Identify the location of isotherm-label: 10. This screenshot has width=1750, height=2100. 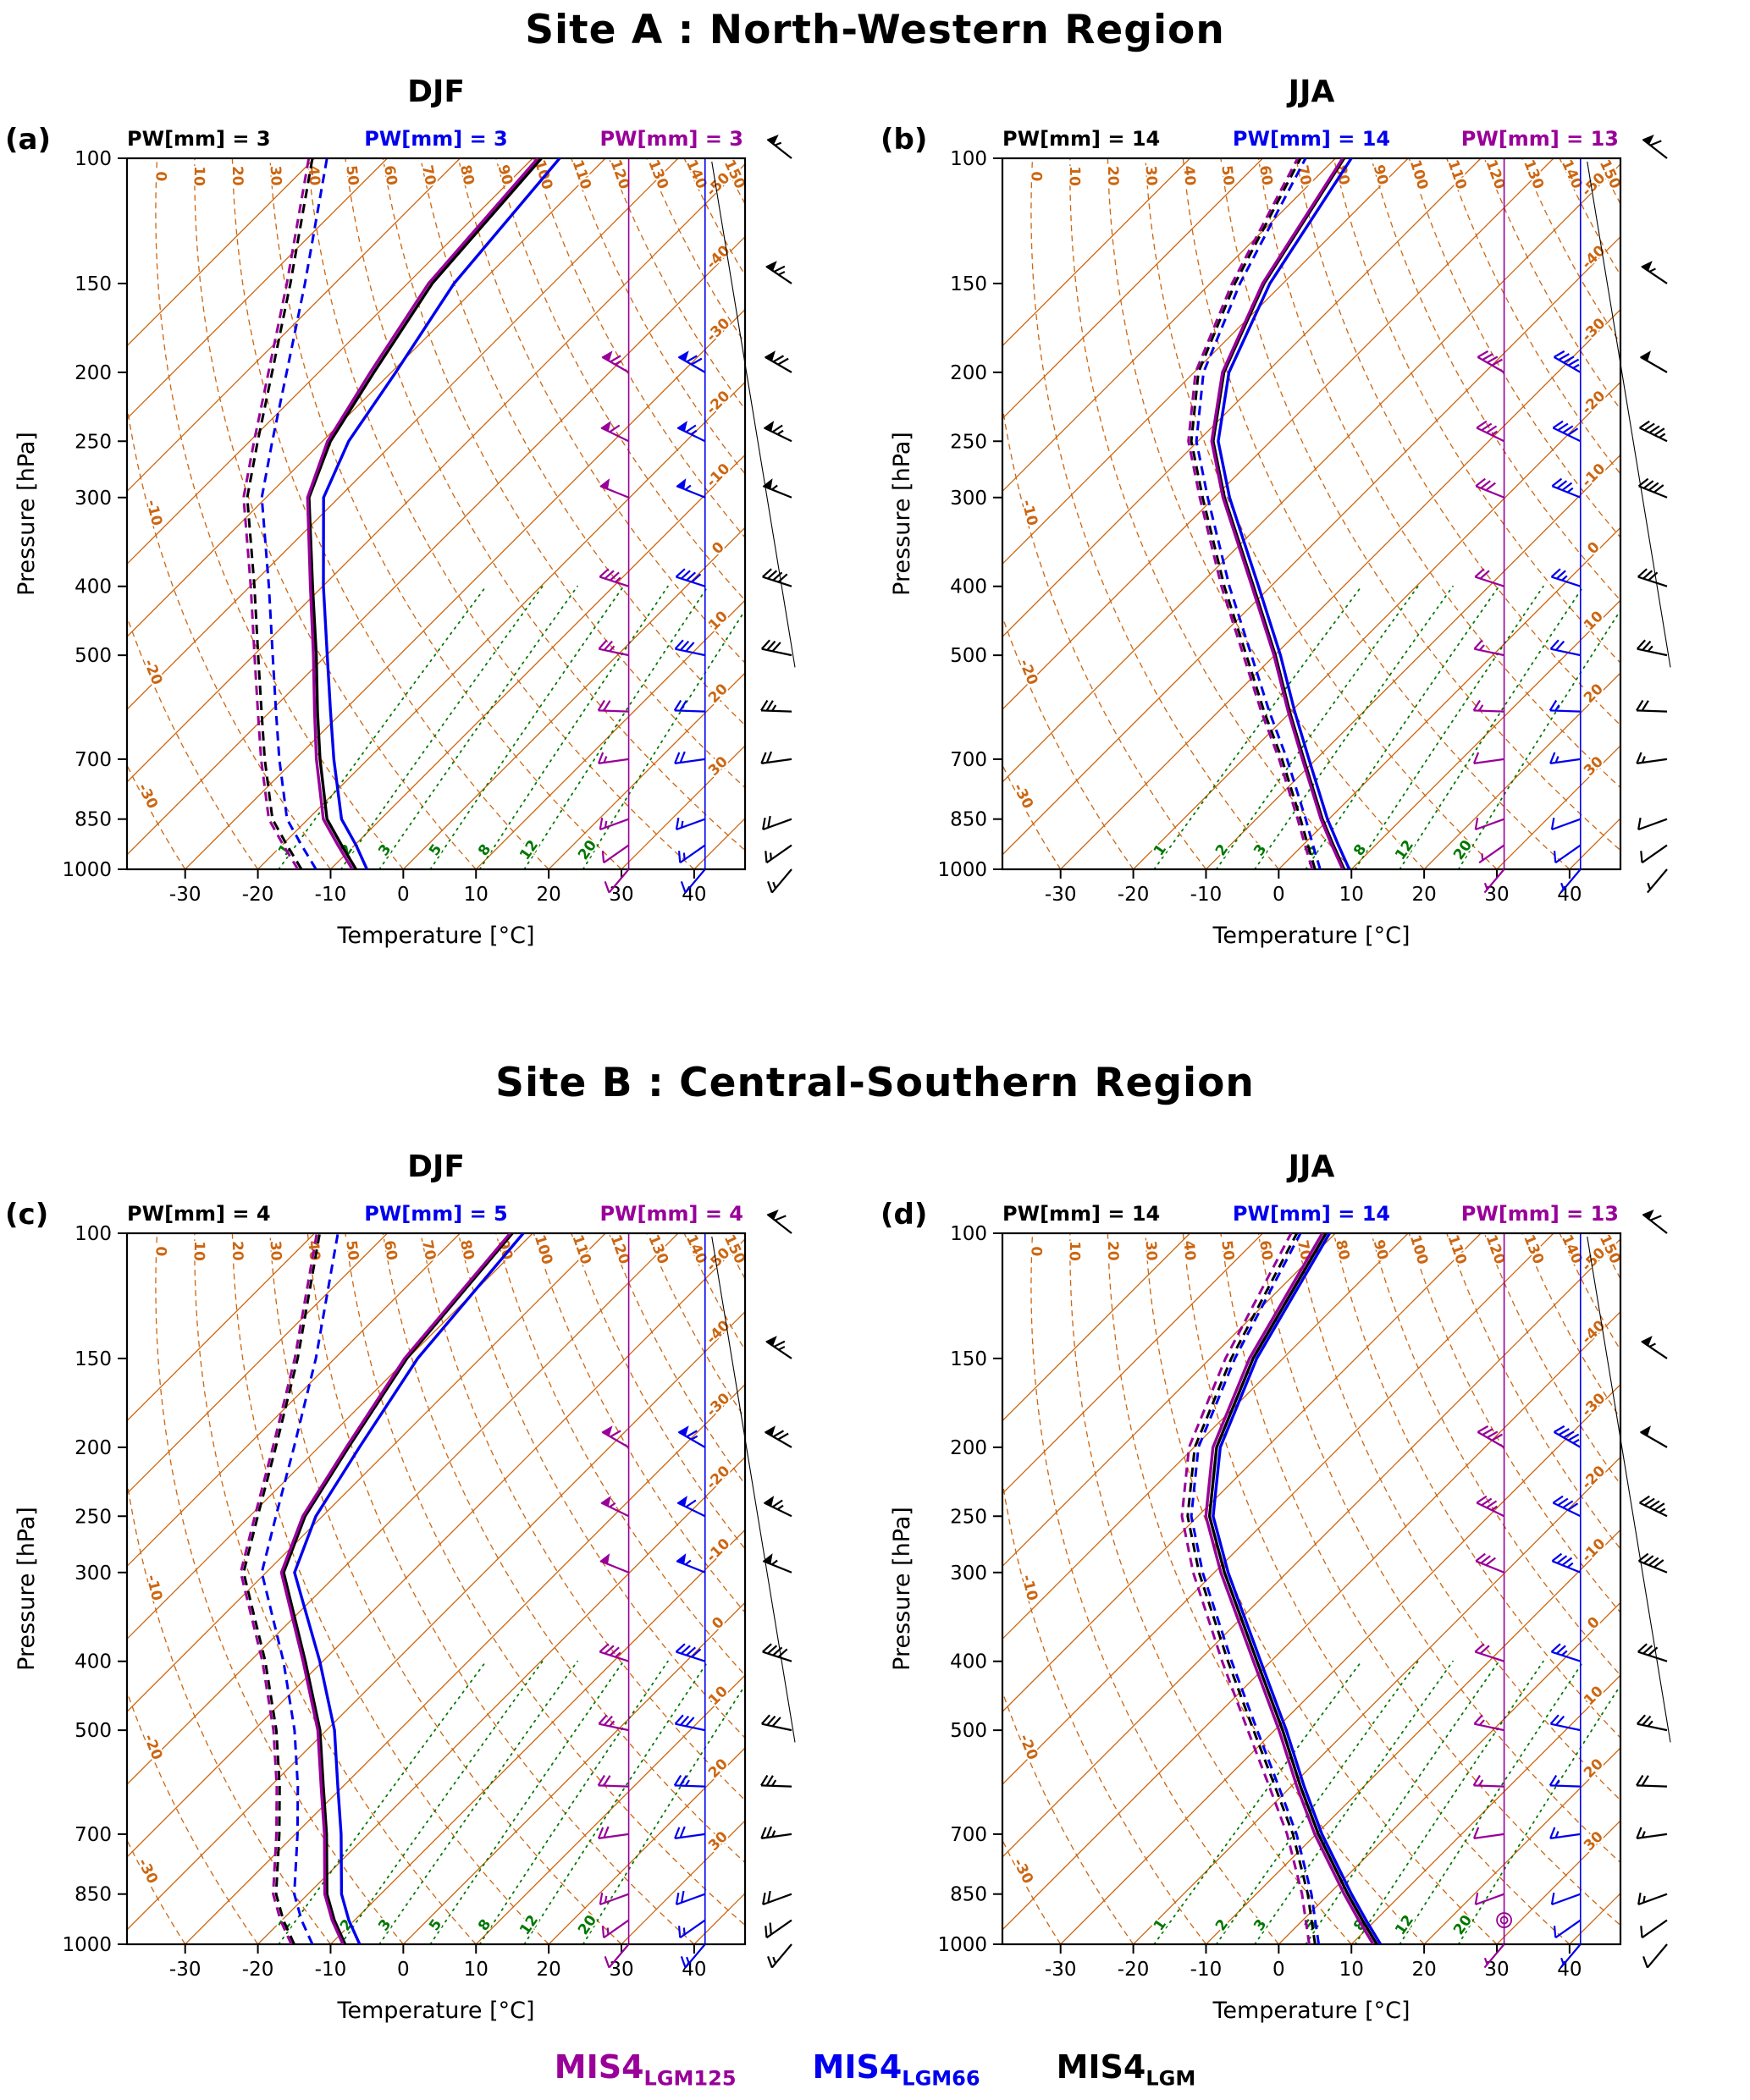
(718, 1696).